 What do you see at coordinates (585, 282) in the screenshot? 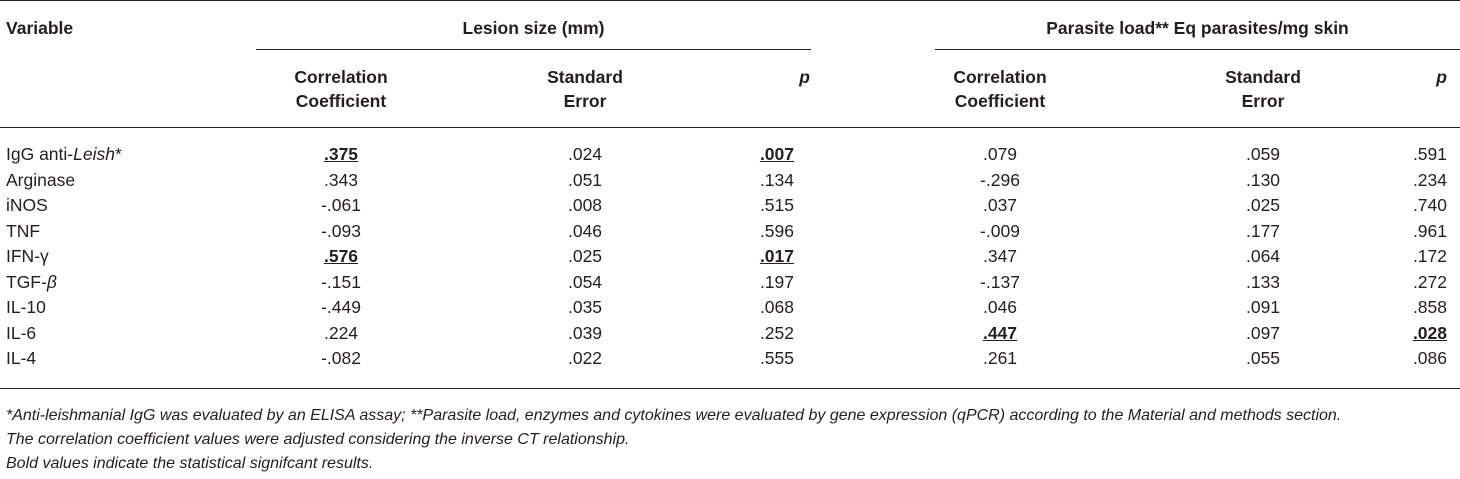
I see `cell-lesion-se: .054` at bounding box center [585, 282].